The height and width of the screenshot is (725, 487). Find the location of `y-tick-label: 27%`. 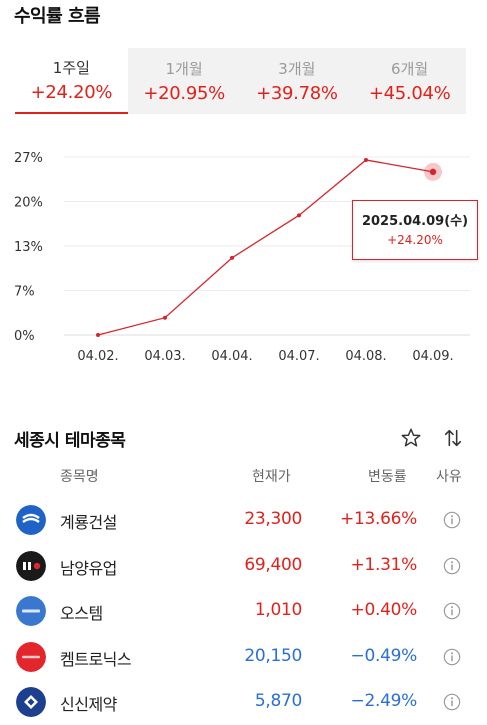

y-tick-label: 27% is located at coordinates (28, 158).